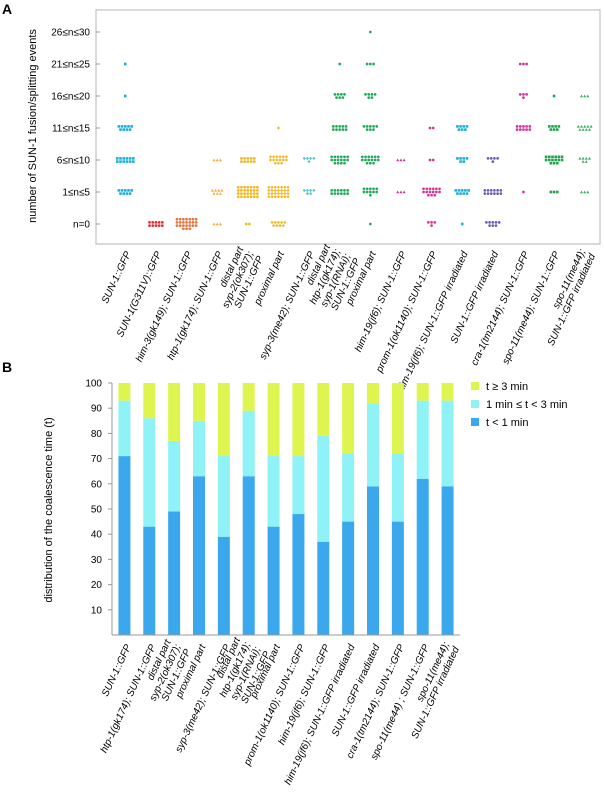 This screenshot has width=605, height=800. What do you see at coordinates (475, 422) in the screenshot?
I see `legend-swatch` at bounding box center [475, 422].